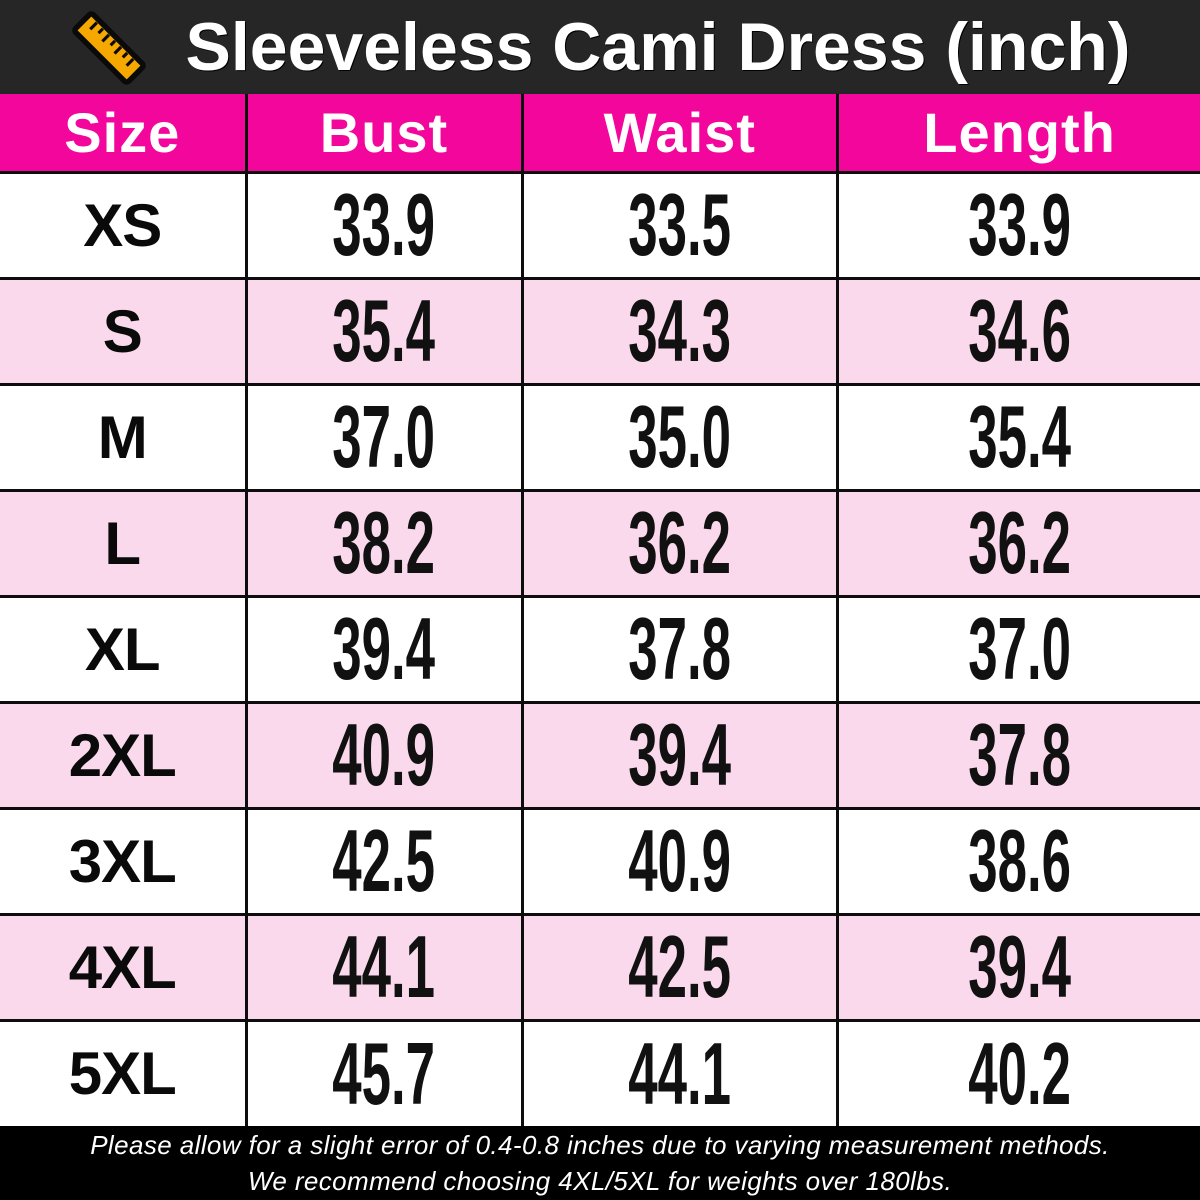  Describe the element at coordinates (680, 754) in the screenshot. I see `waist-value: 39.4` at that location.